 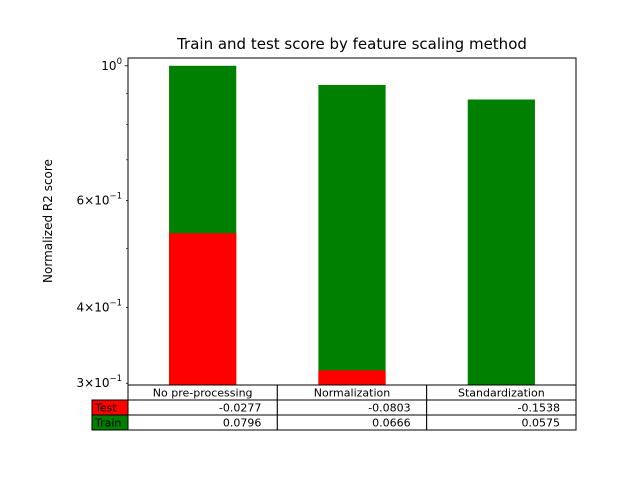 What do you see at coordinates (501, 422) in the screenshot?
I see `table-cell` at bounding box center [501, 422].